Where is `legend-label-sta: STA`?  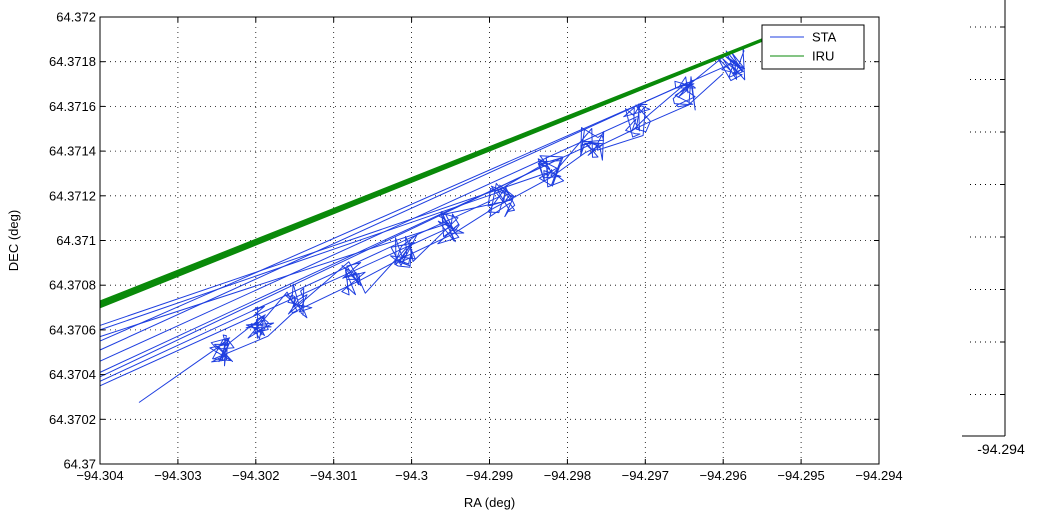 legend-label-sta: STA is located at coordinates (824, 37).